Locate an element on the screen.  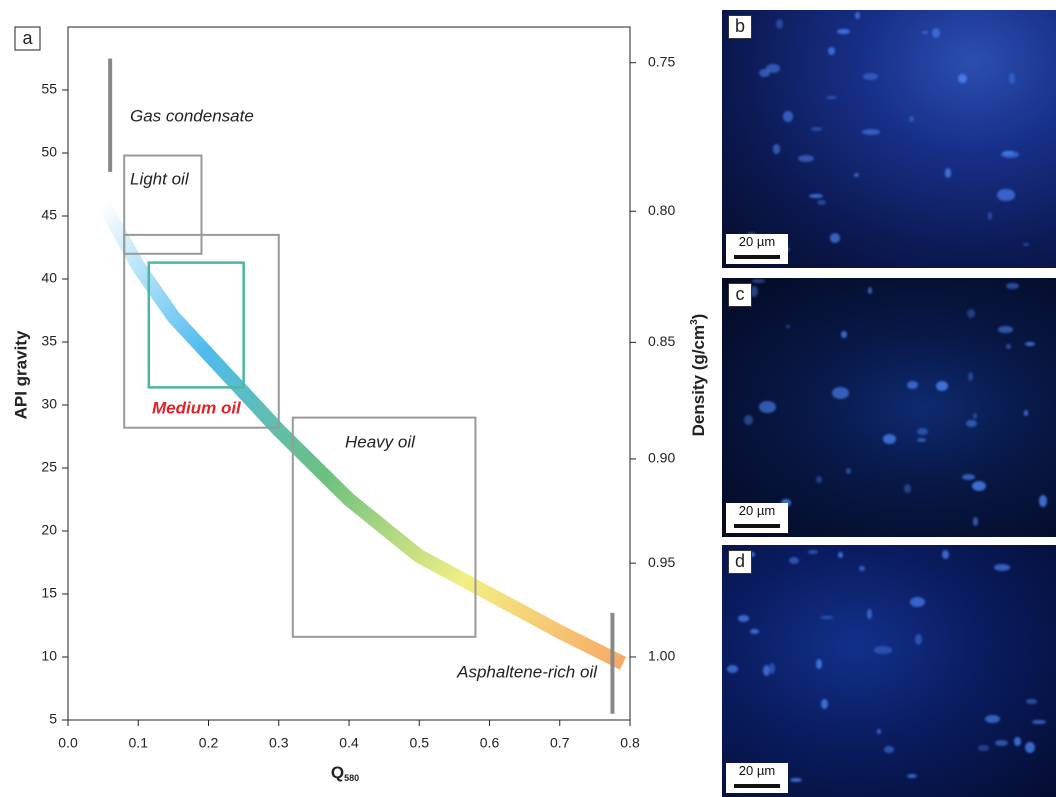
y-tick-label: 20 is located at coordinates (49, 530).